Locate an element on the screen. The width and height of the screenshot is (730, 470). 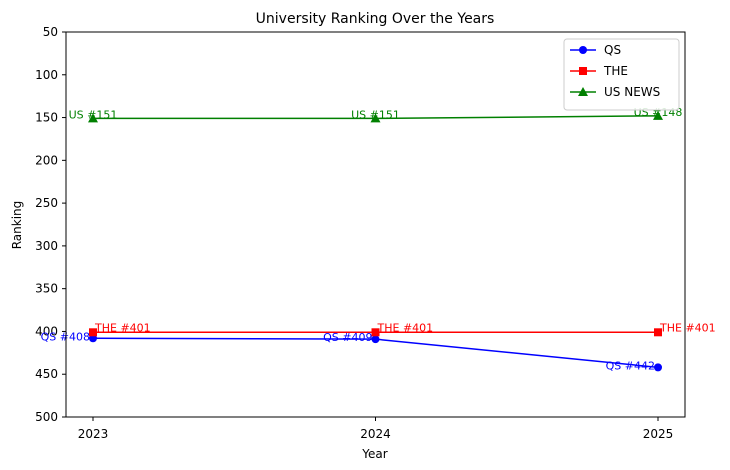
x-axis-label: Year is located at coordinates (374, 454).